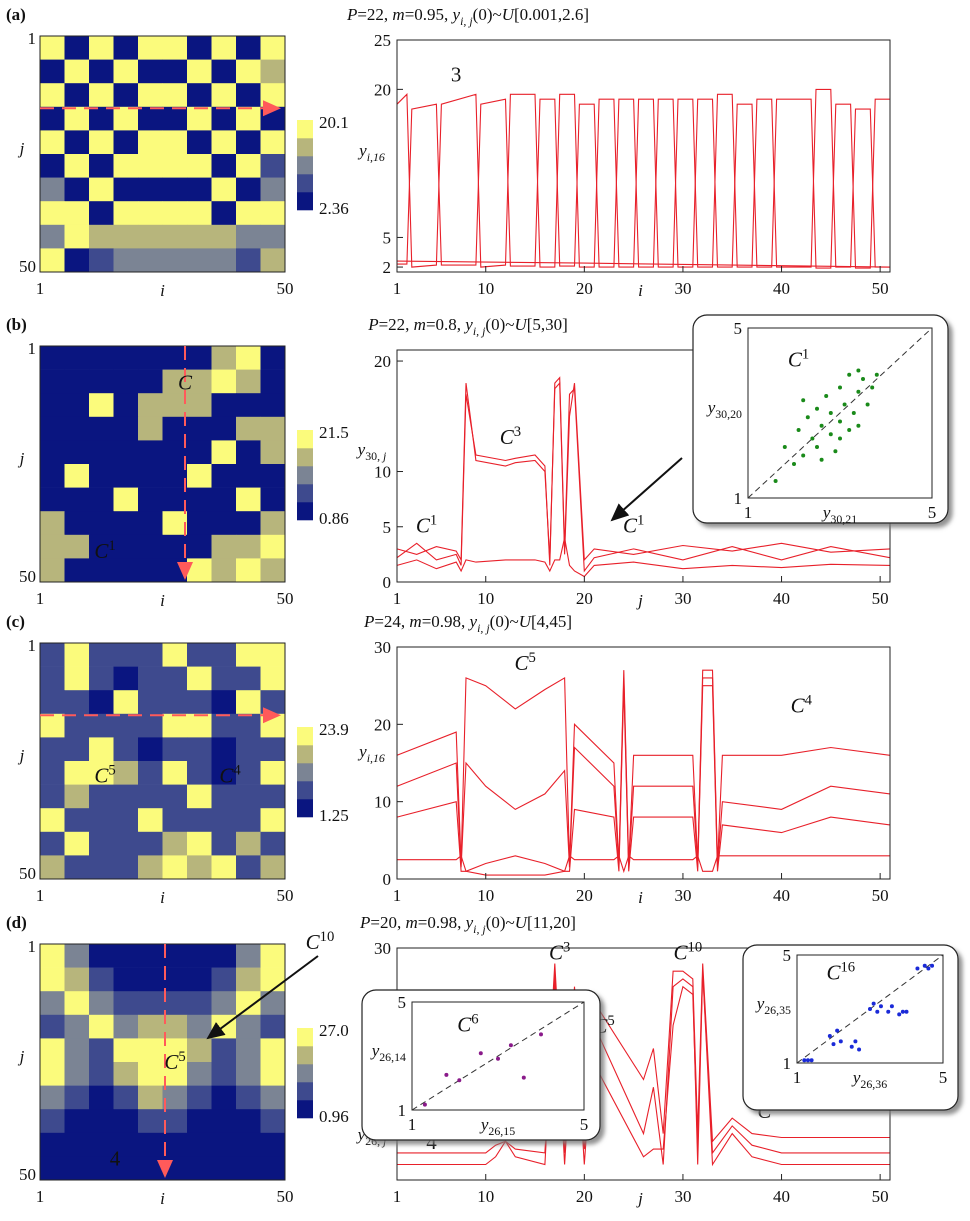 The height and width of the screenshot is (1221, 970). What do you see at coordinates (327, 937) in the screenshot?
I see `text-part: 10` at bounding box center [327, 937].